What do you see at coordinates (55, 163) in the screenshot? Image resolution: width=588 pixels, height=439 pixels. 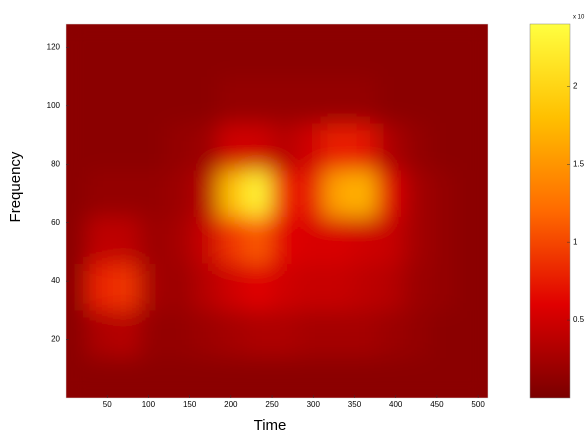 I see `y-tick-label: 80` at bounding box center [55, 163].